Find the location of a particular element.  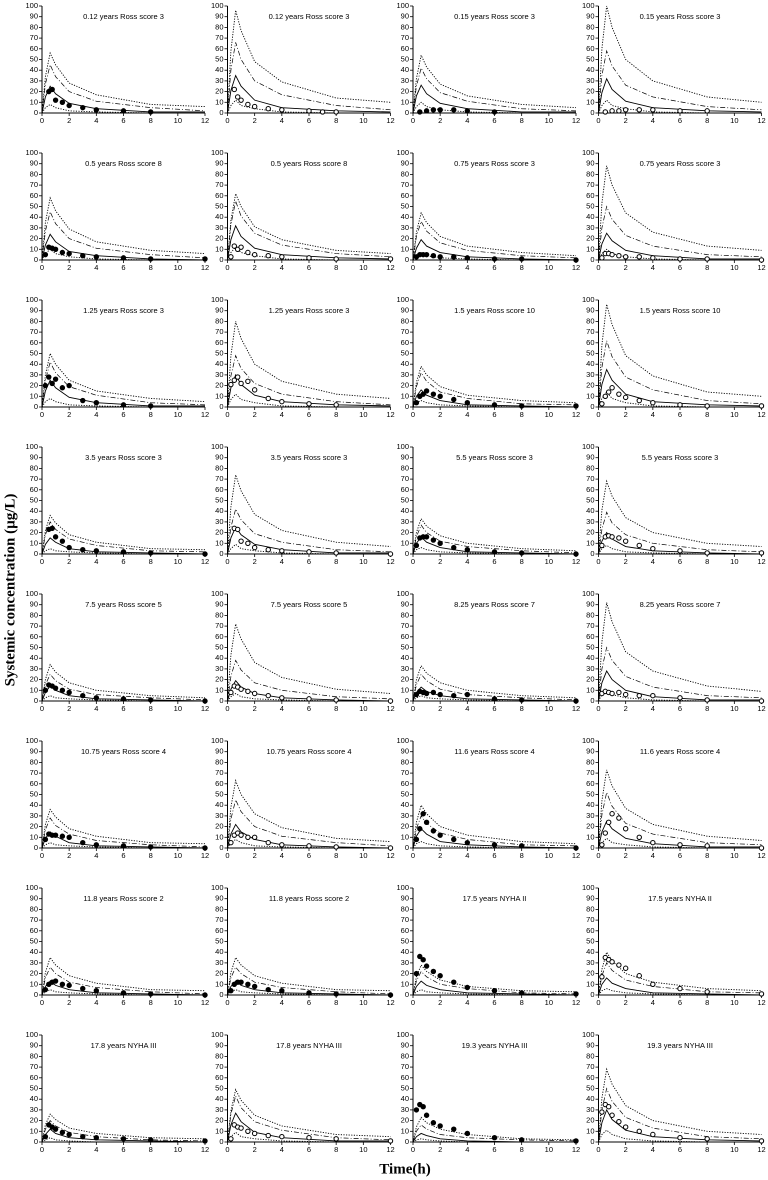

y-tick-label: 80 is located at coordinates (405, 1055).